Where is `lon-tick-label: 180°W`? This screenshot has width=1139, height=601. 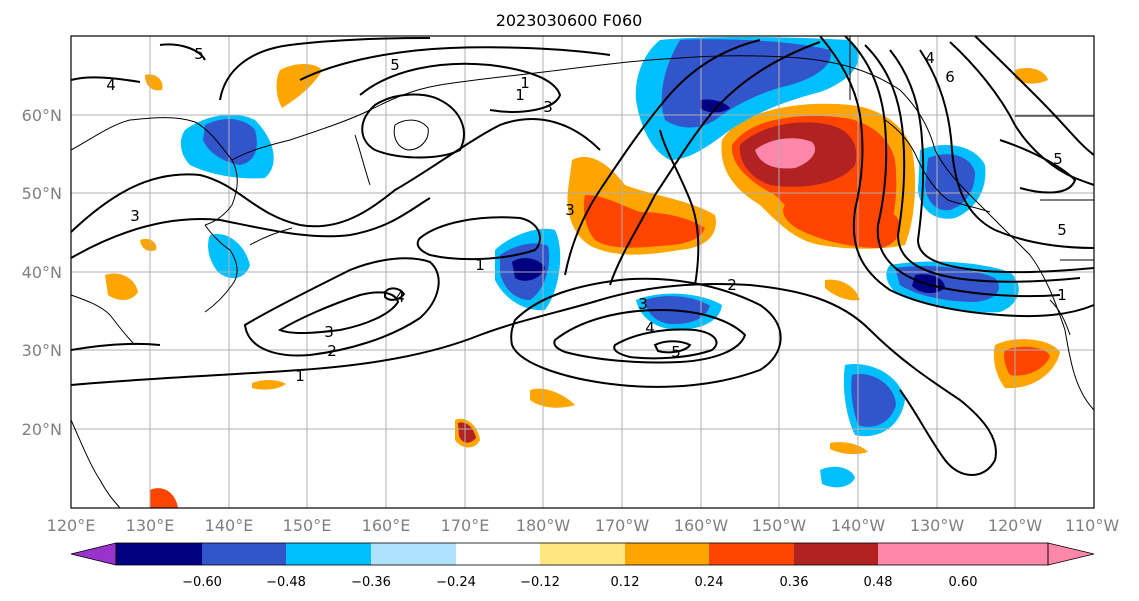
lon-tick-label: 180°W is located at coordinates (543, 525).